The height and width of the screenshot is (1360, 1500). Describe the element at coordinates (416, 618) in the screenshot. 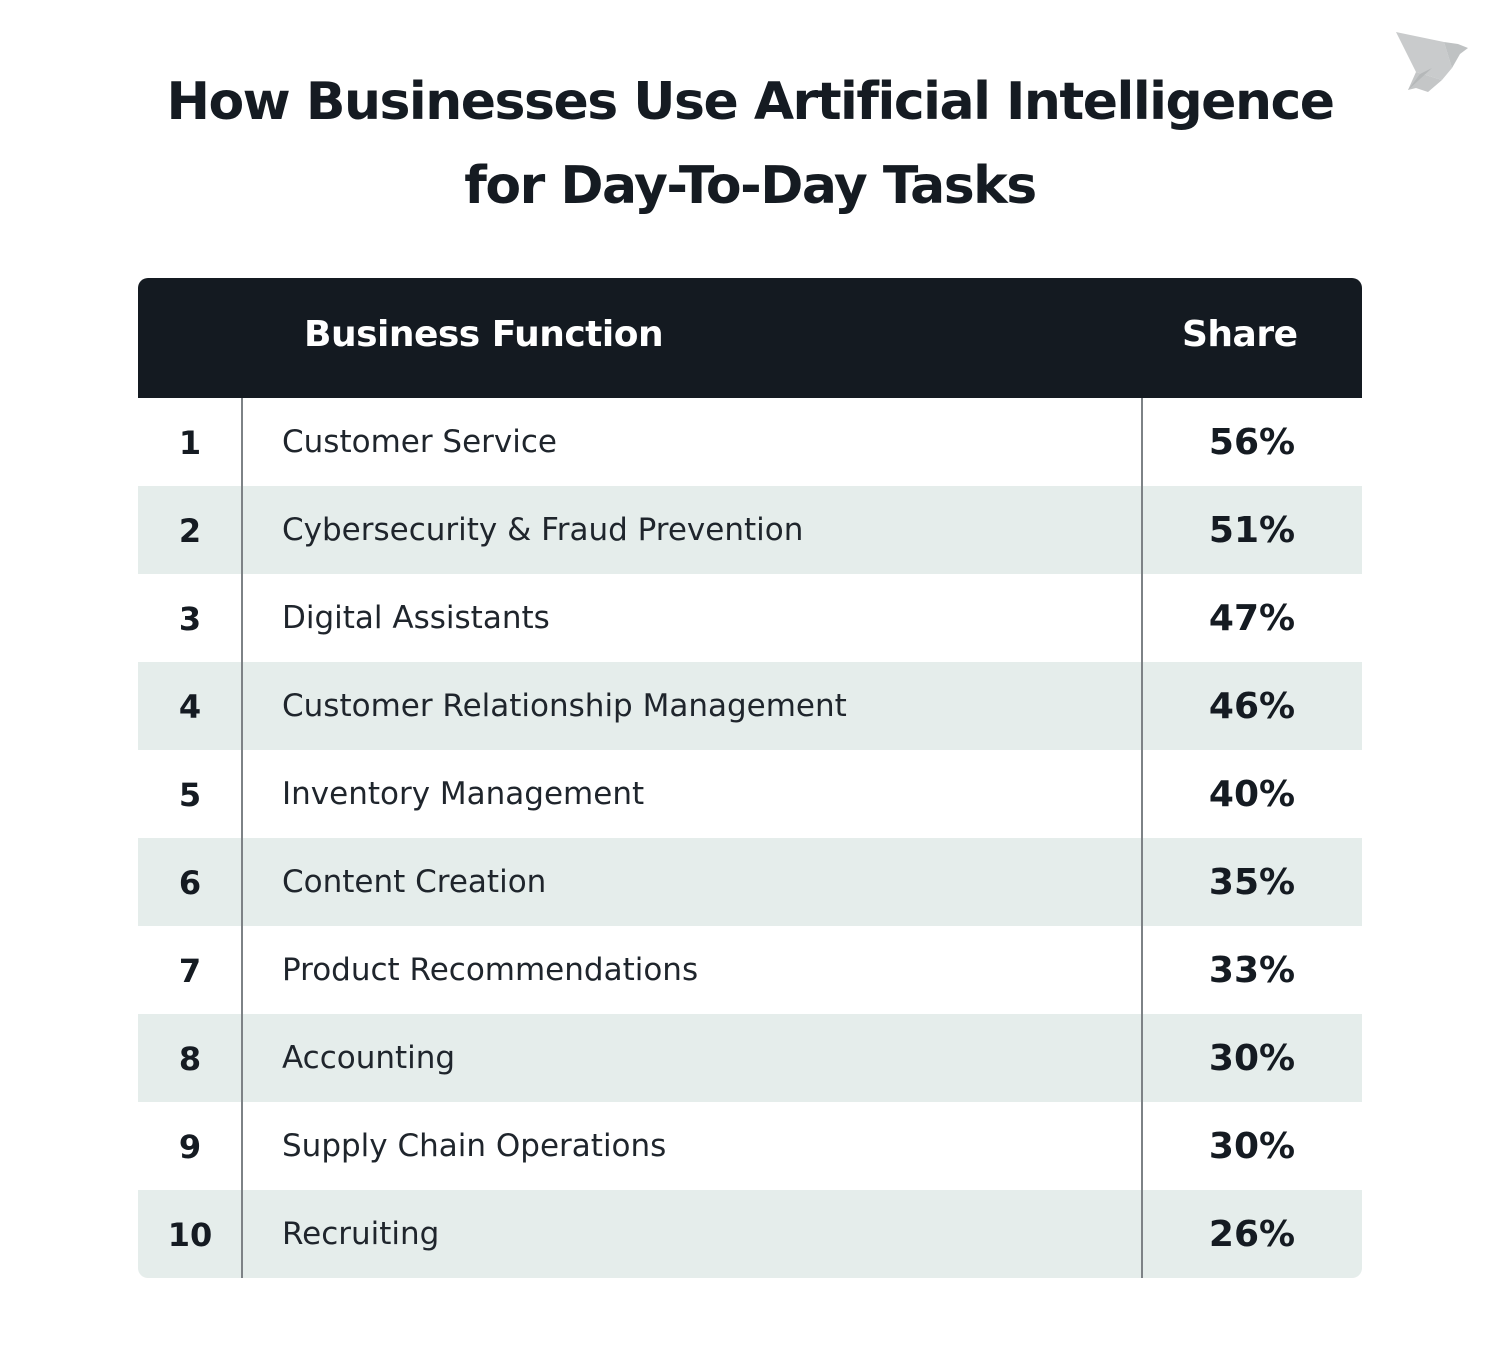

I see `function-cell: Digital Assistants` at that location.